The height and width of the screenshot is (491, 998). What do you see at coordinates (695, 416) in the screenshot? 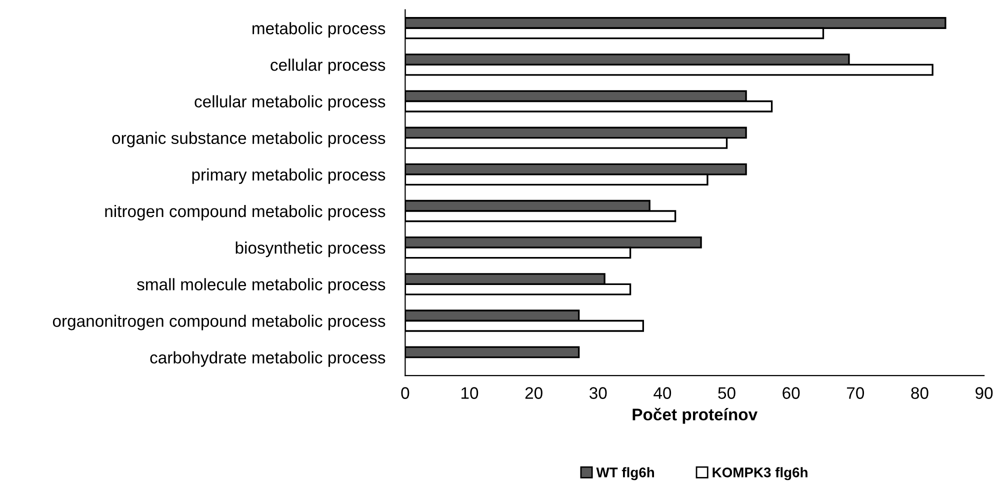
I see `x-axis-title: Počet proteínov` at bounding box center [695, 416].